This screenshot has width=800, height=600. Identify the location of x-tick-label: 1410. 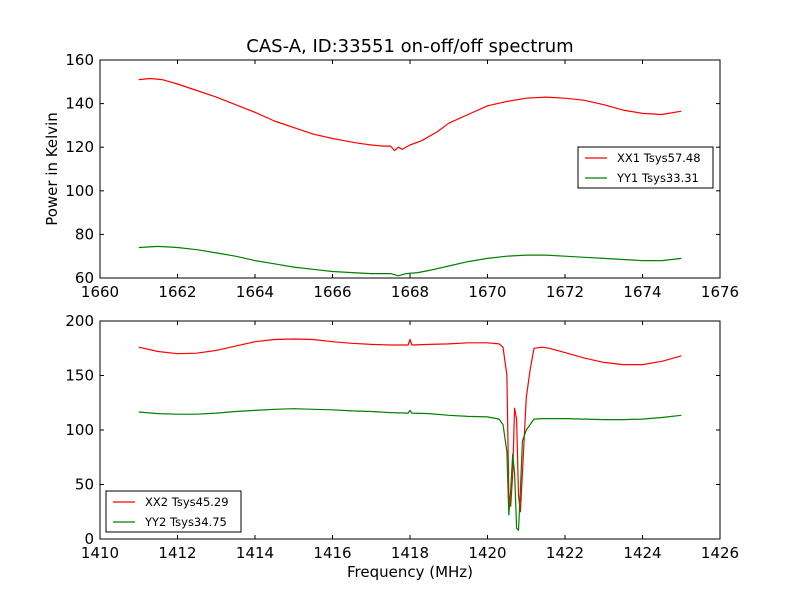
(100, 553).